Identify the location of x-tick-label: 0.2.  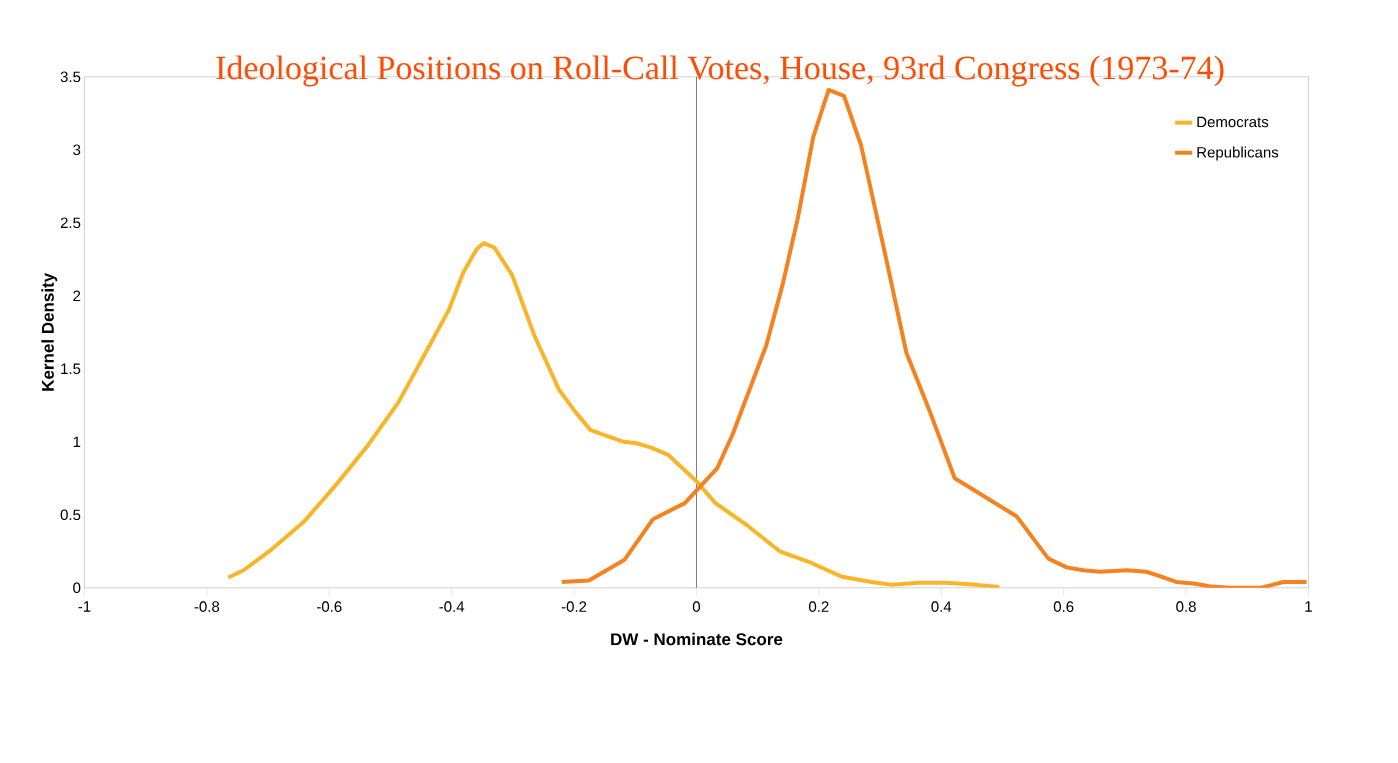
(819, 606).